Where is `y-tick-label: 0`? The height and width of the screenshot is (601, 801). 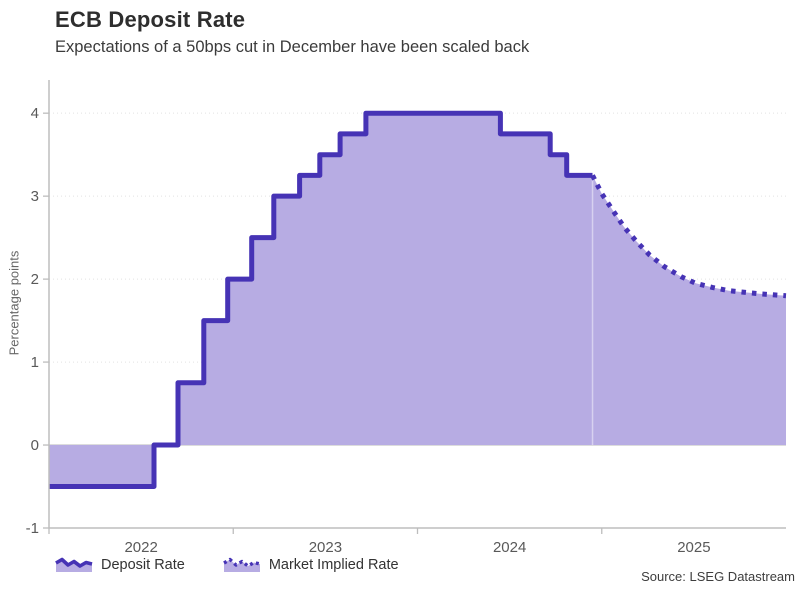 y-tick-label: 0 is located at coordinates (35, 445).